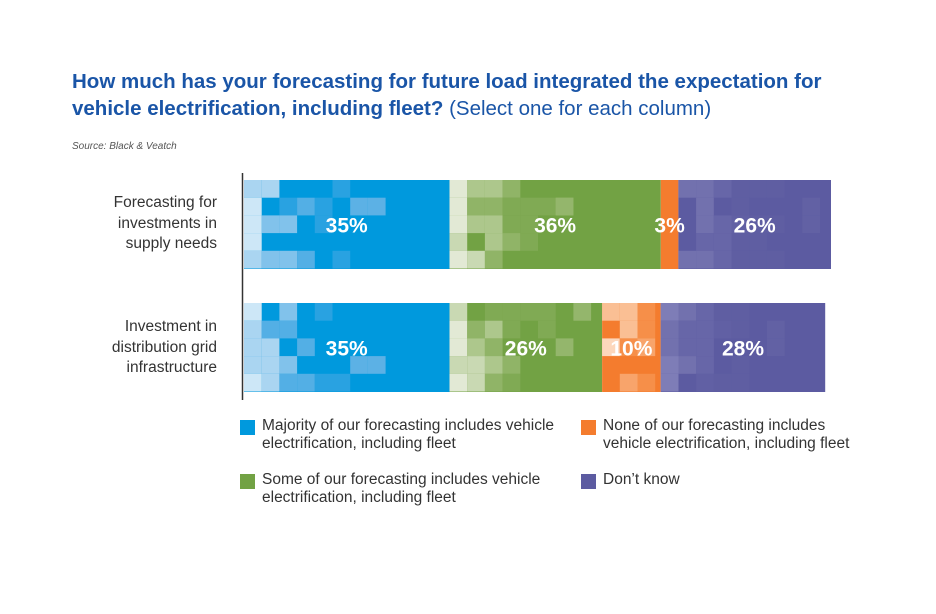 This screenshot has height=614, width=936. I want to click on legend-swatch-dont-know, so click(588, 481).